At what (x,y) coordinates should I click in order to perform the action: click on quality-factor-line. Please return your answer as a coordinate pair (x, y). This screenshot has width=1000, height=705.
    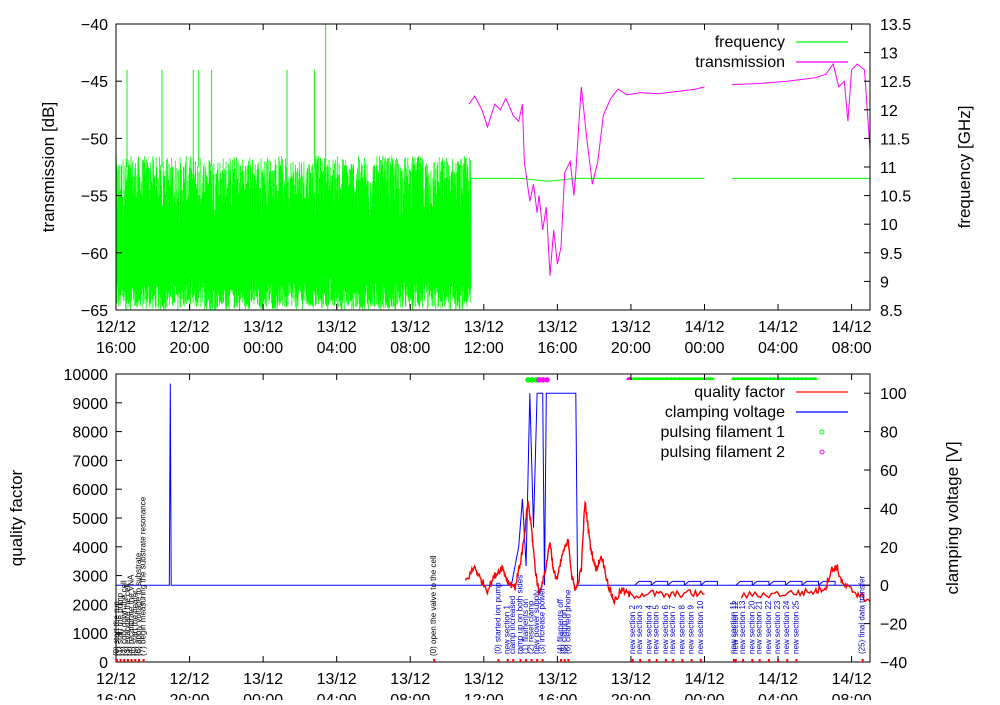
    Looking at the image, I should click on (667, 553).